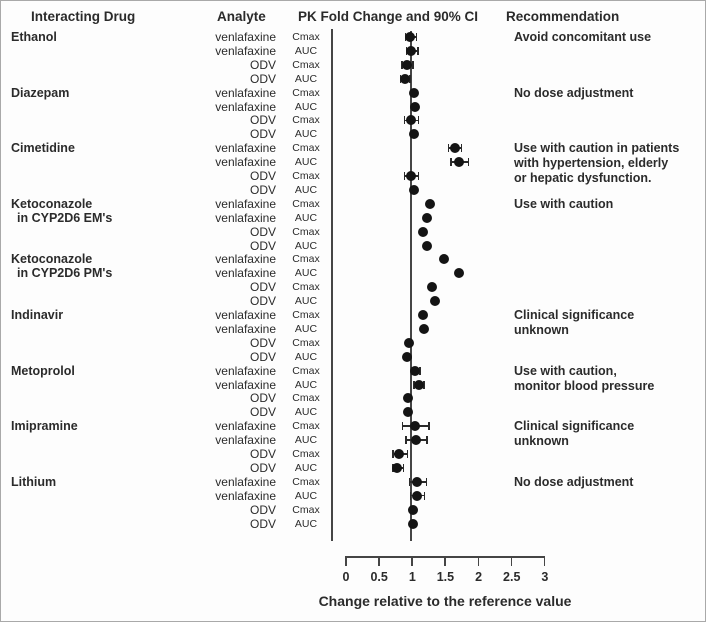  Describe the element at coordinates (43, 148) in the screenshot. I see `drug-label: Cimetidine` at that location.